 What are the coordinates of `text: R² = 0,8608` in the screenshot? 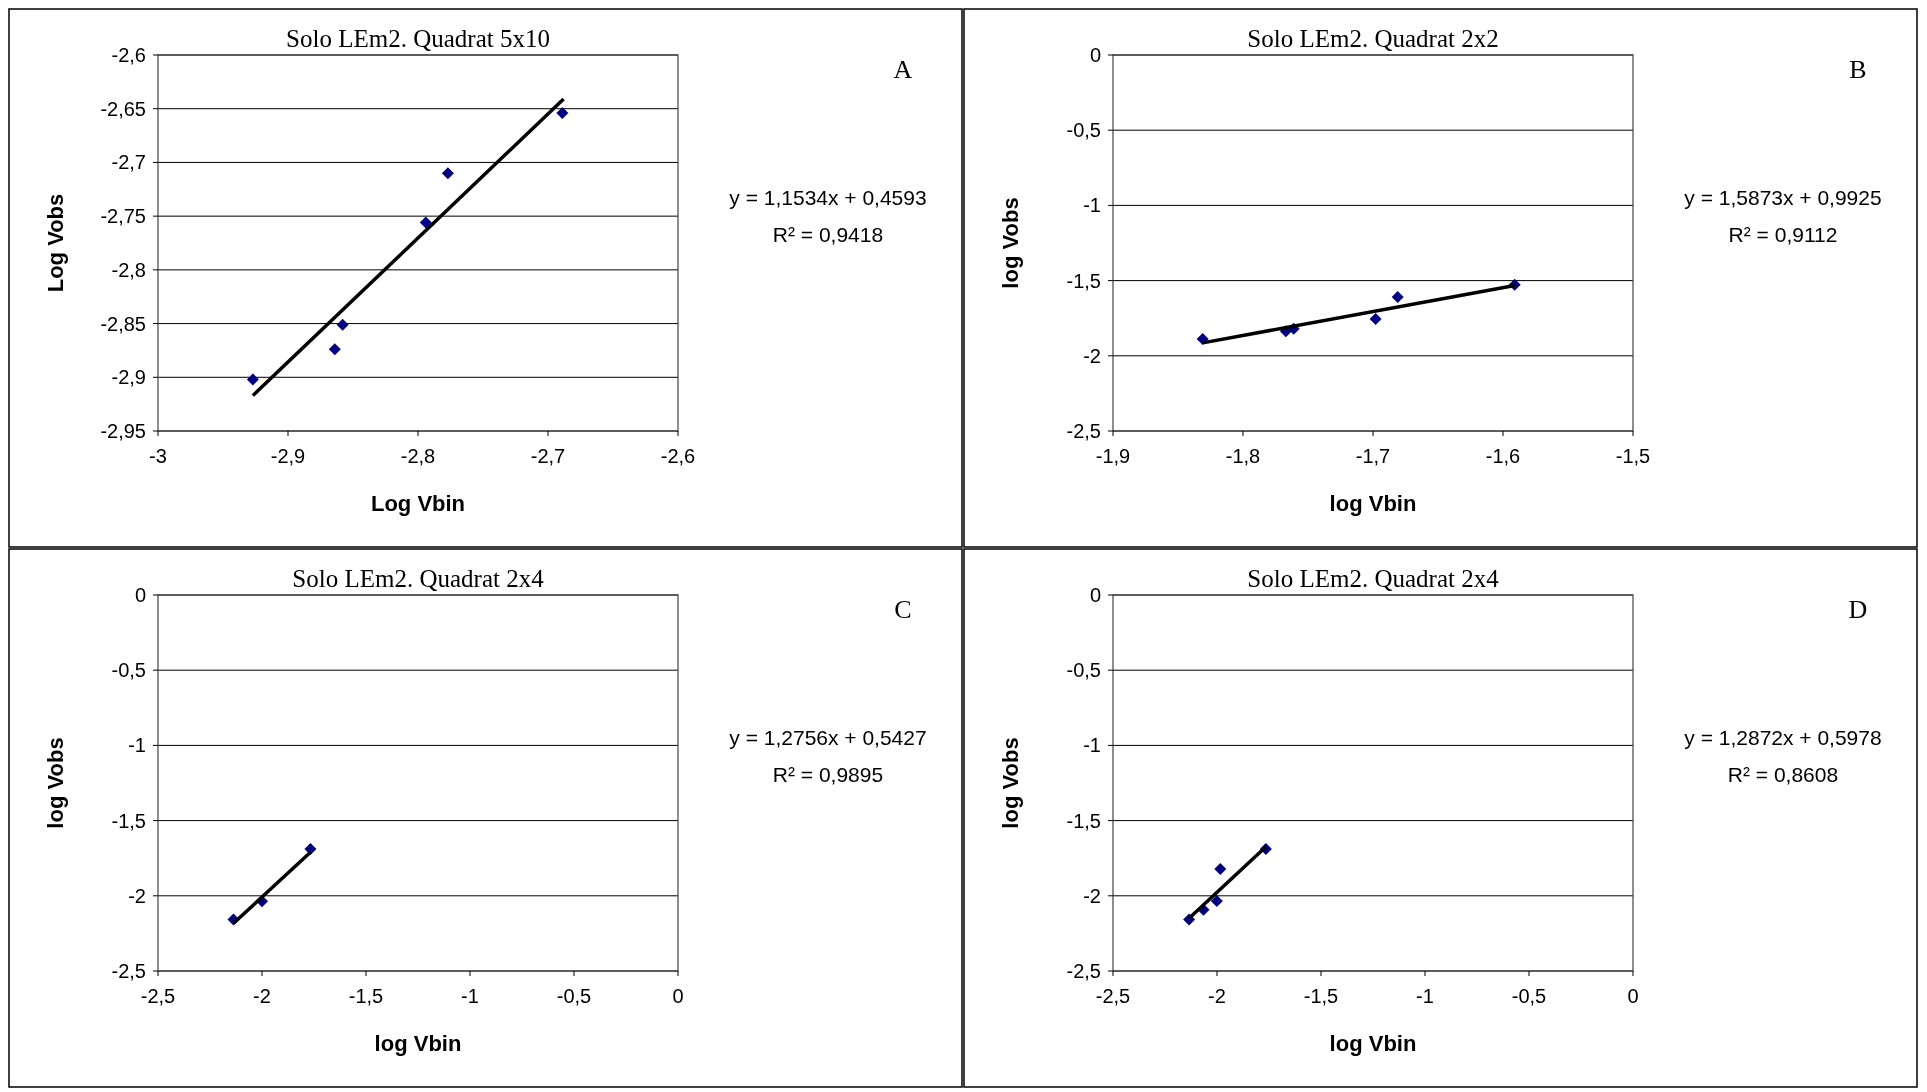 It's located at (1783, 774).